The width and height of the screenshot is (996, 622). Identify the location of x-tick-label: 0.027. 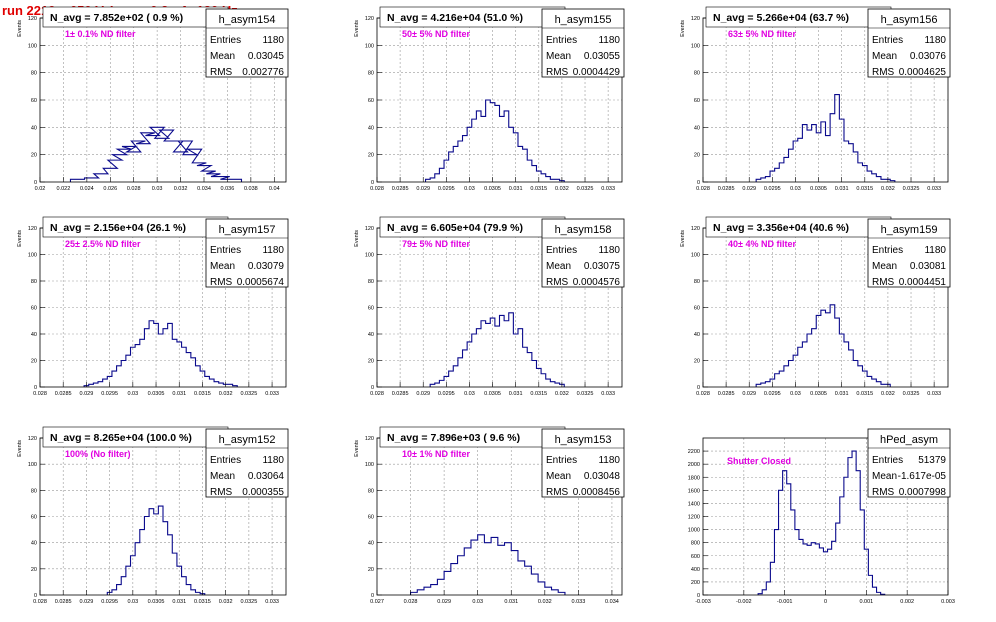
(377, 602).